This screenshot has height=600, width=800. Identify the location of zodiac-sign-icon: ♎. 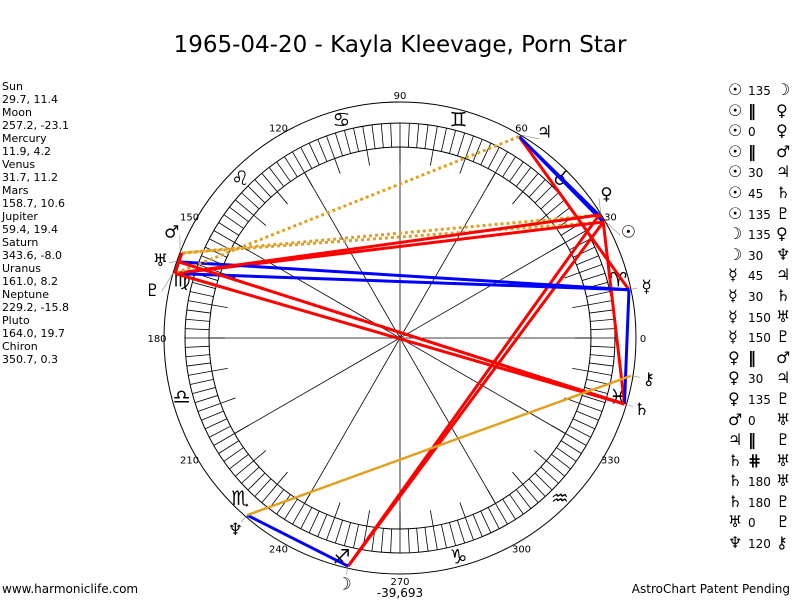
(182, 396).